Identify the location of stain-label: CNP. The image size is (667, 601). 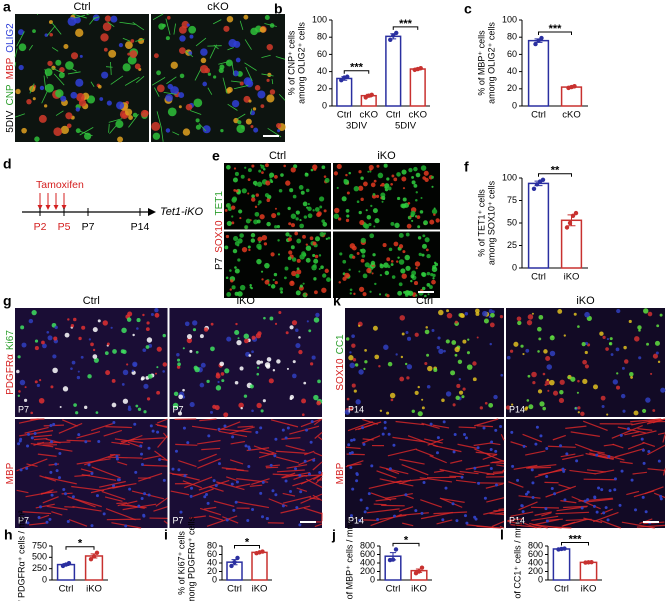
(10, 94).